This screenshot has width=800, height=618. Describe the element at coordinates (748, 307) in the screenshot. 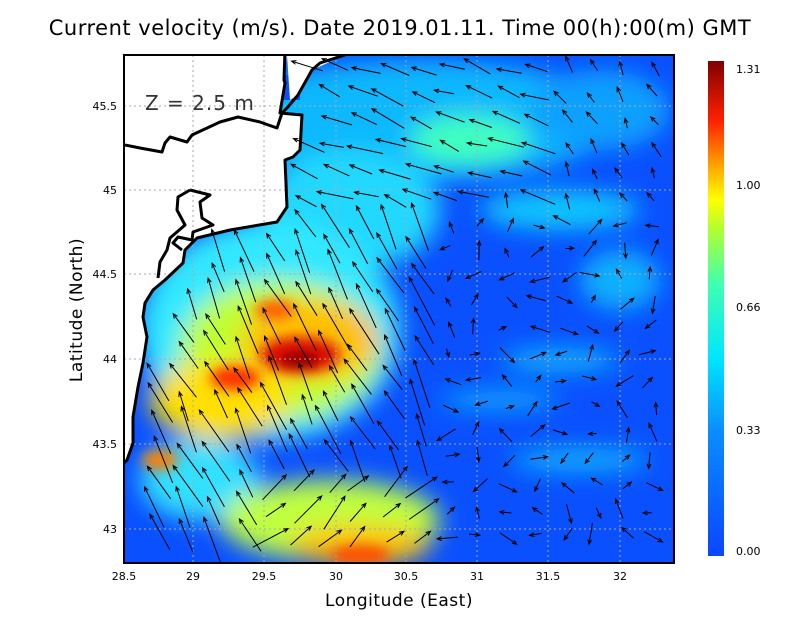

I see `colorbar-tick-label: 0.66` at that location.